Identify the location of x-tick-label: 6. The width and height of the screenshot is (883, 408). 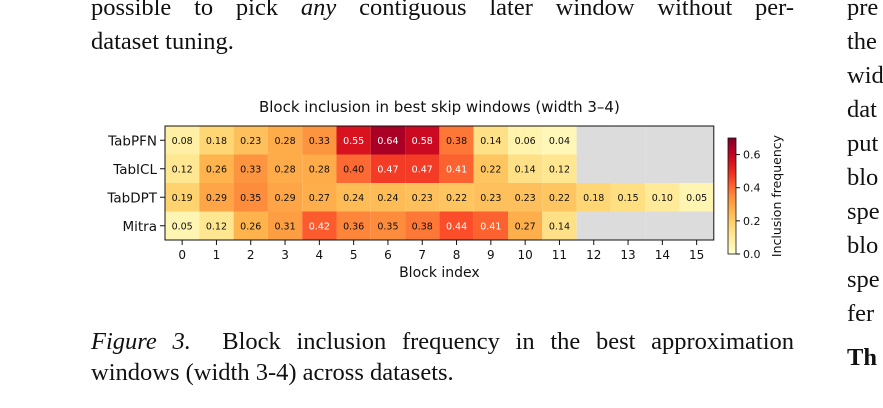
(388, 255).